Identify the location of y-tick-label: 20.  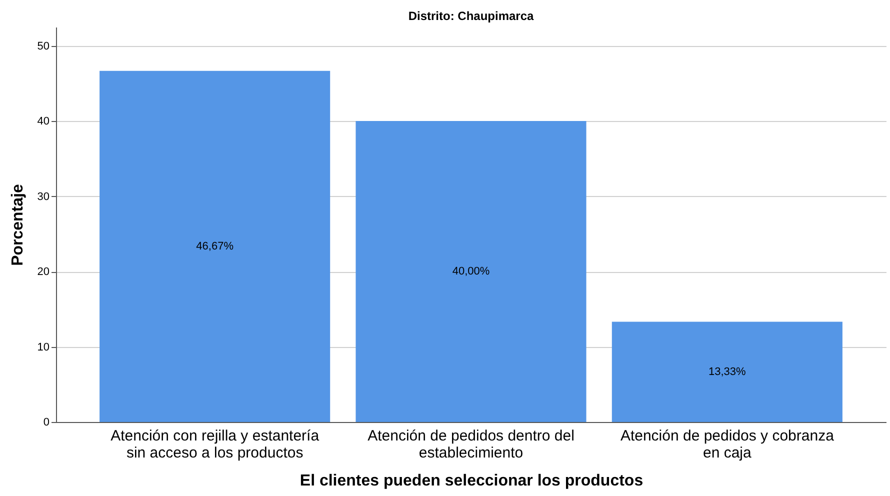
(43, 272).